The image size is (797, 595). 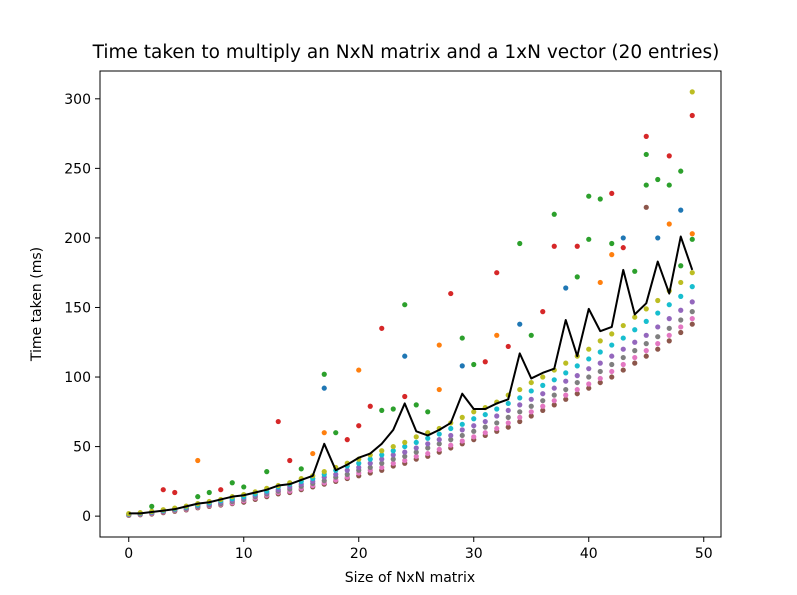 I want to click on y-axis-ticks: 0 50 100 150 200 250 300, so click(x=82, y=308).